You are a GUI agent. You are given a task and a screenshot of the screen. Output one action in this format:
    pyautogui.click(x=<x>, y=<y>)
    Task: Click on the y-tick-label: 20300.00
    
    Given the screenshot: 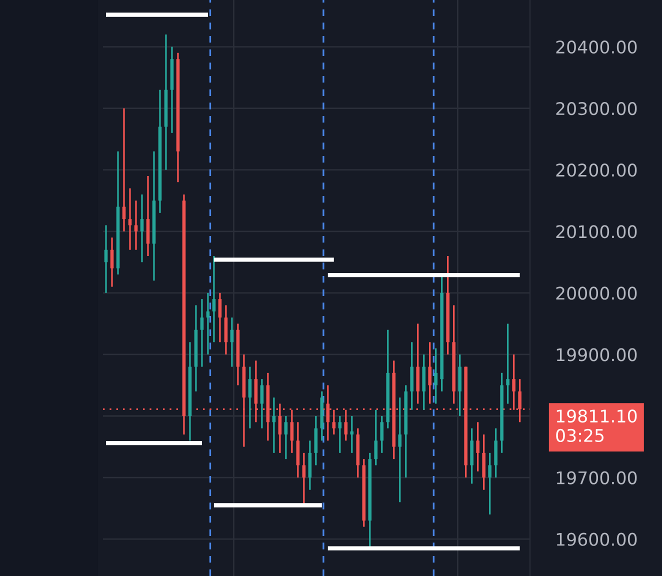 What is the action you would take?
    pyautogui.click(x=596, y=109)
    